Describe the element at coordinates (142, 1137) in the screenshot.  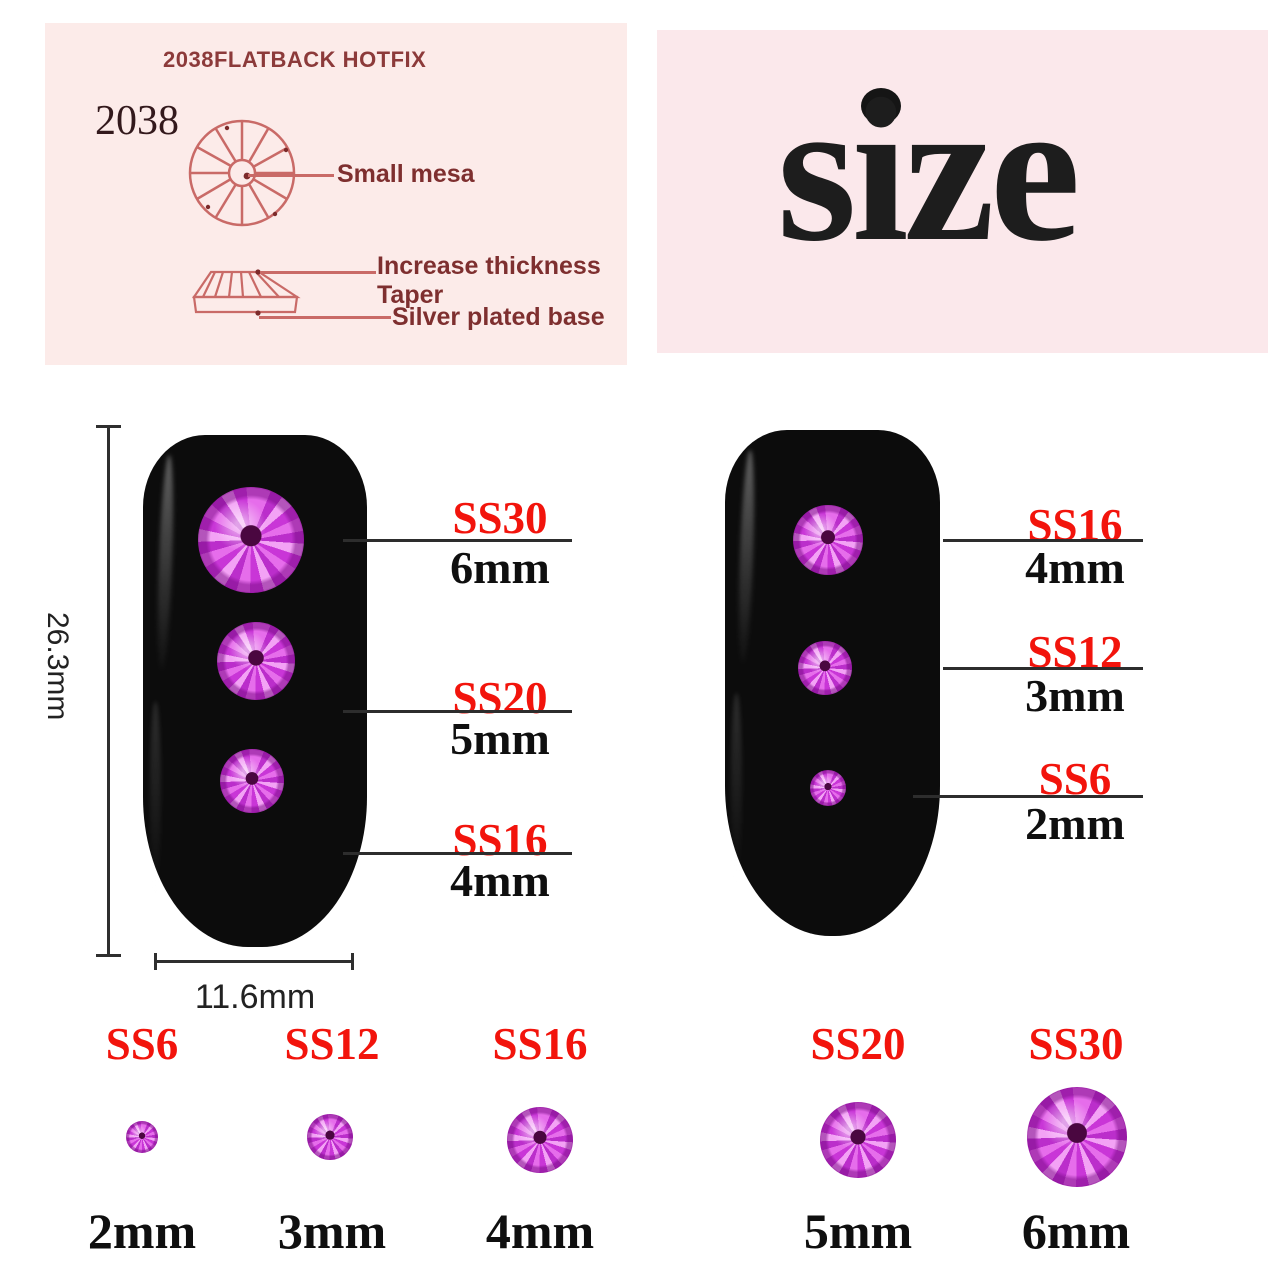
I see `rhinestone-chart-ss6` at that location.